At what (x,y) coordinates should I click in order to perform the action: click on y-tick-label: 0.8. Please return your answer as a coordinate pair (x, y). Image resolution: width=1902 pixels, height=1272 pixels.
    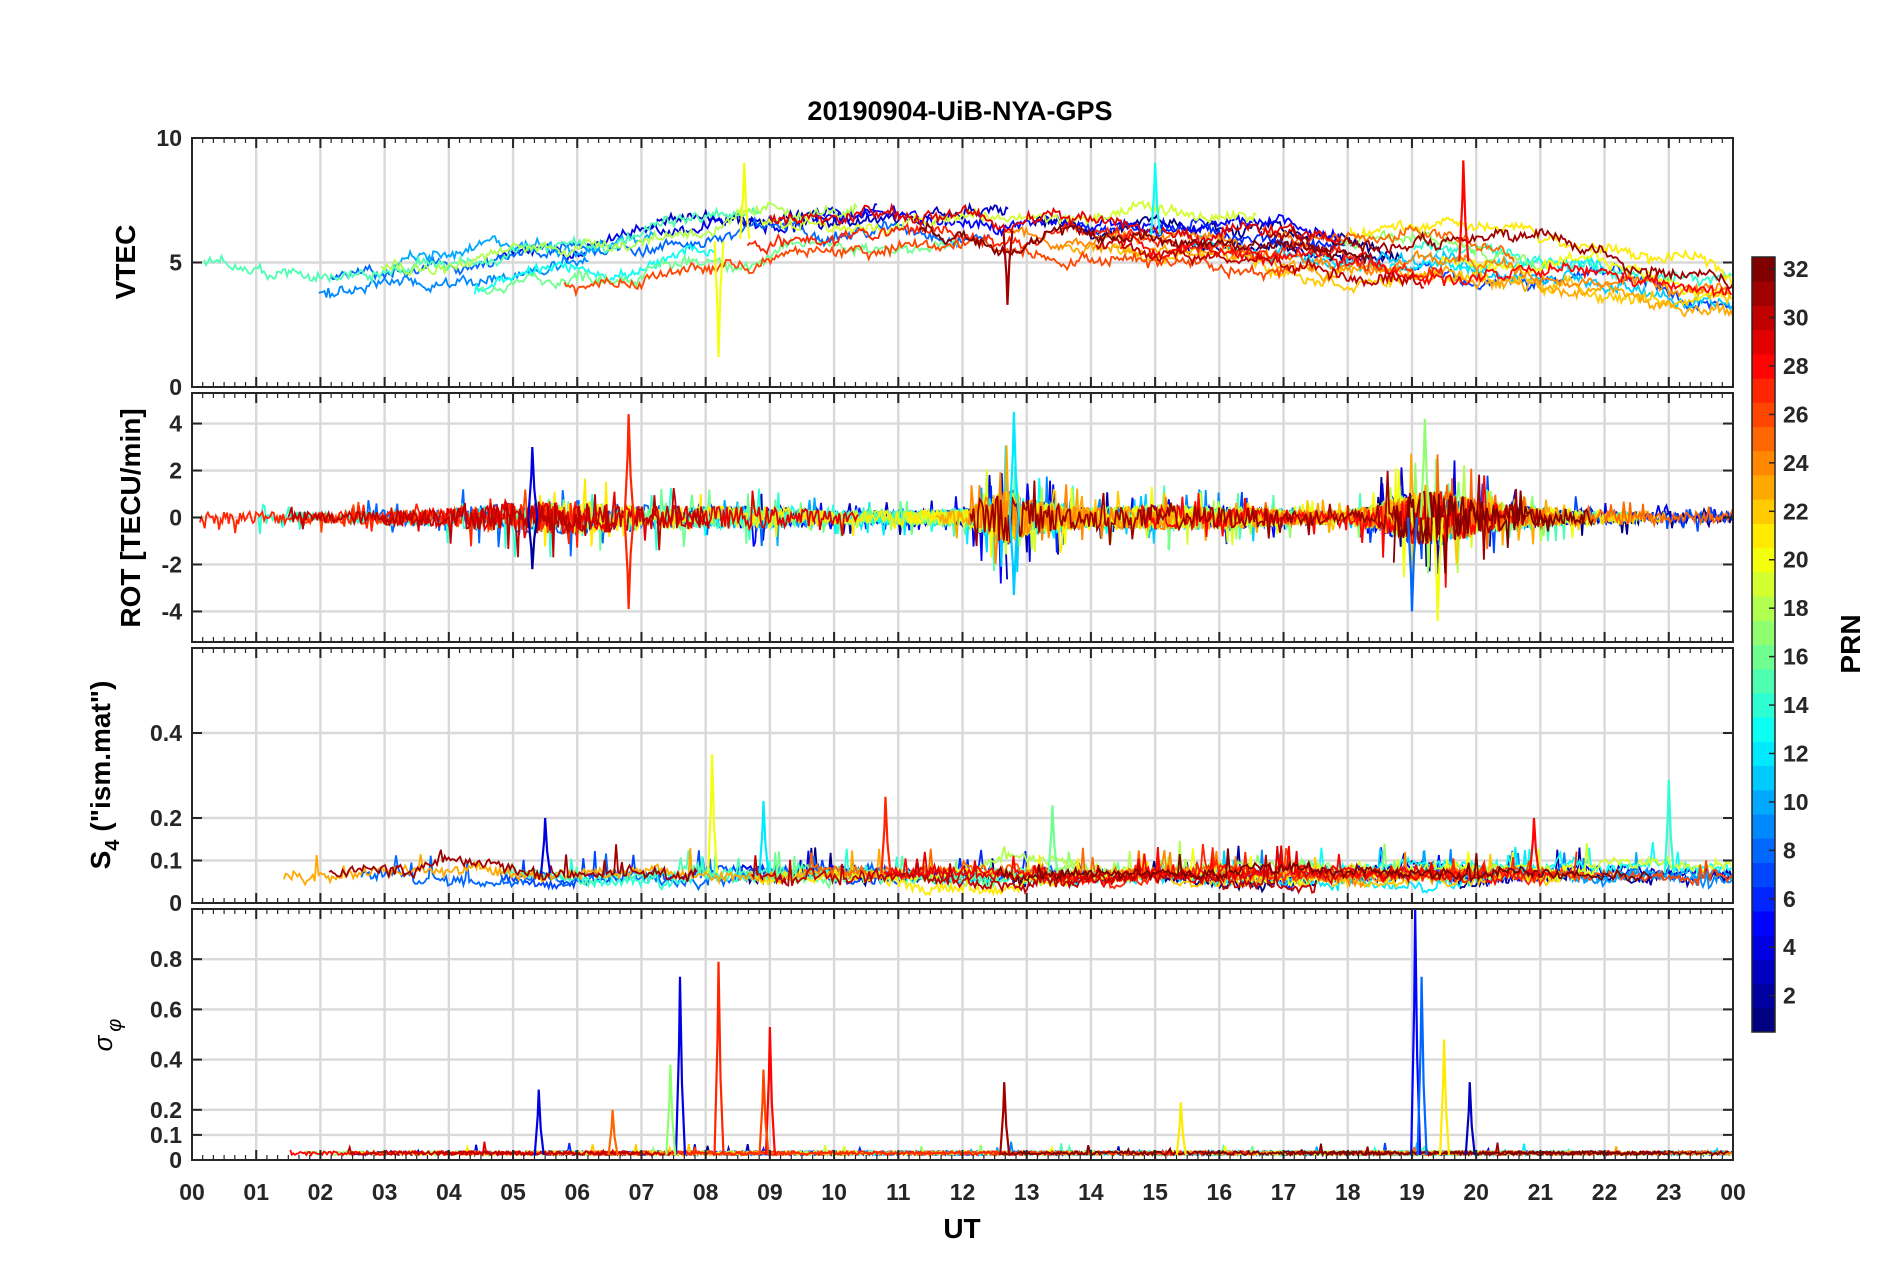
    Looking at the image, I should click on (166, 959).